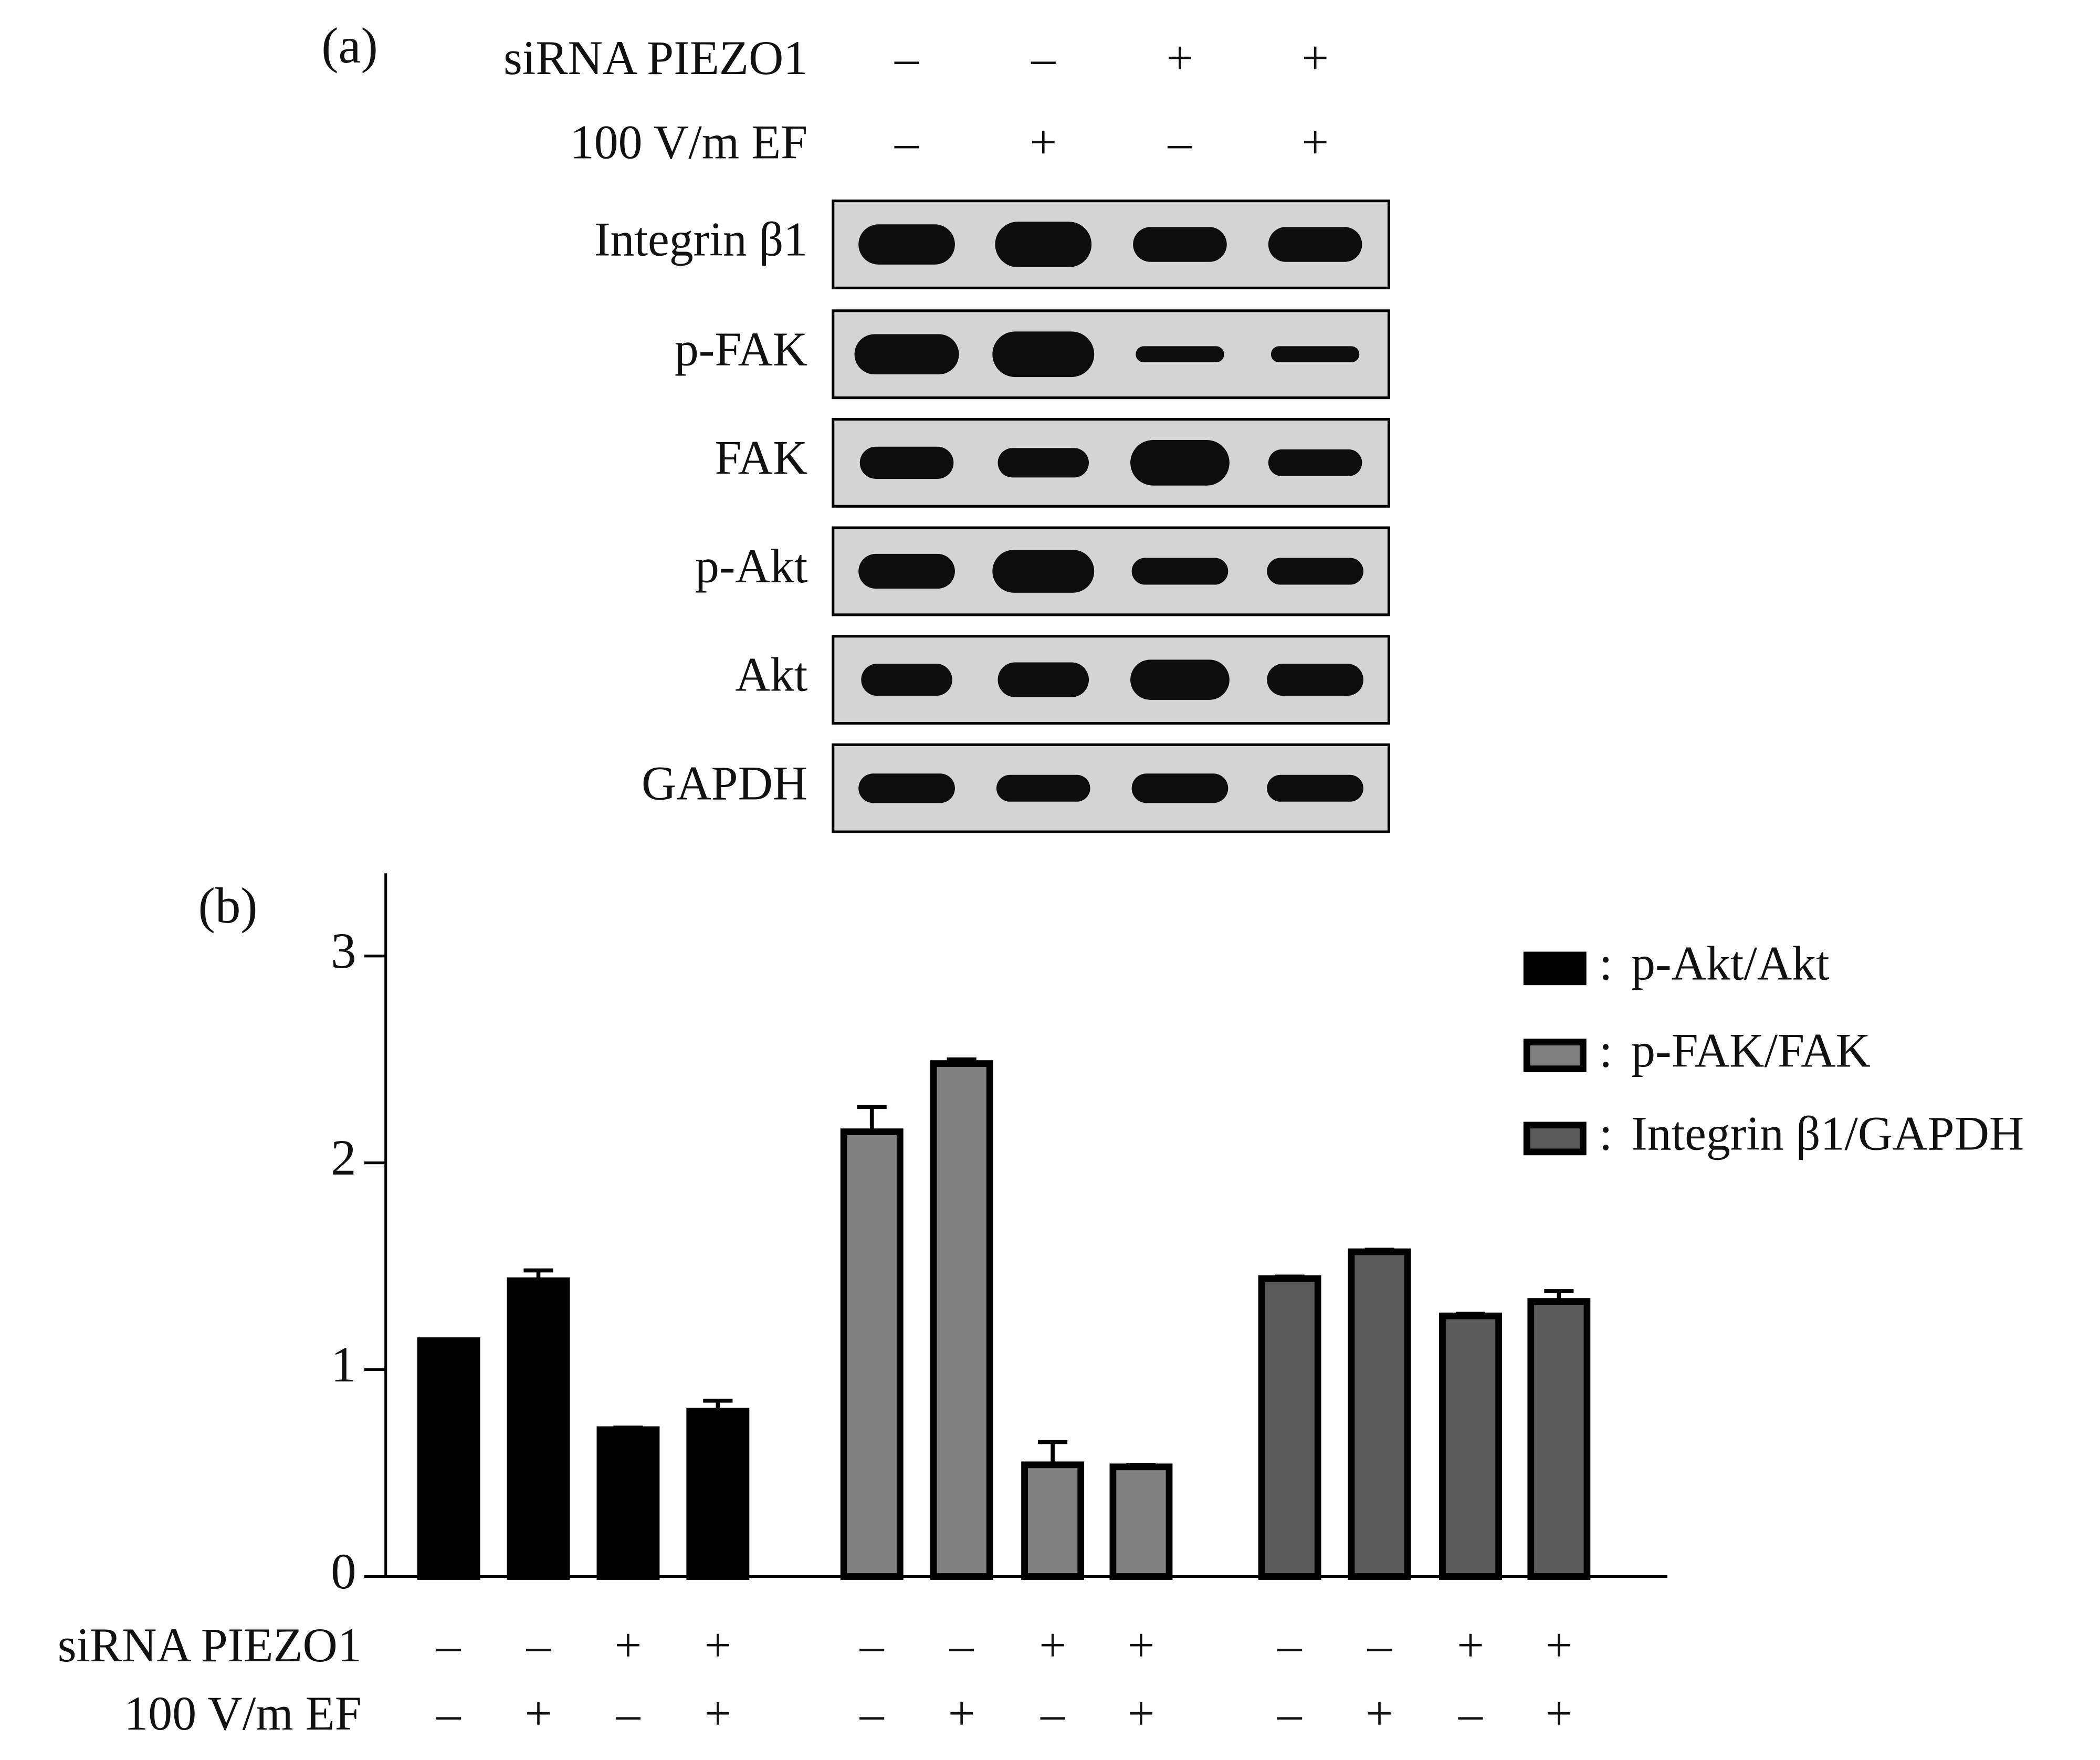  Describe the element at coordinates (343, 1571) in the screenshot. I see `y-tick-label: 0` at that location.